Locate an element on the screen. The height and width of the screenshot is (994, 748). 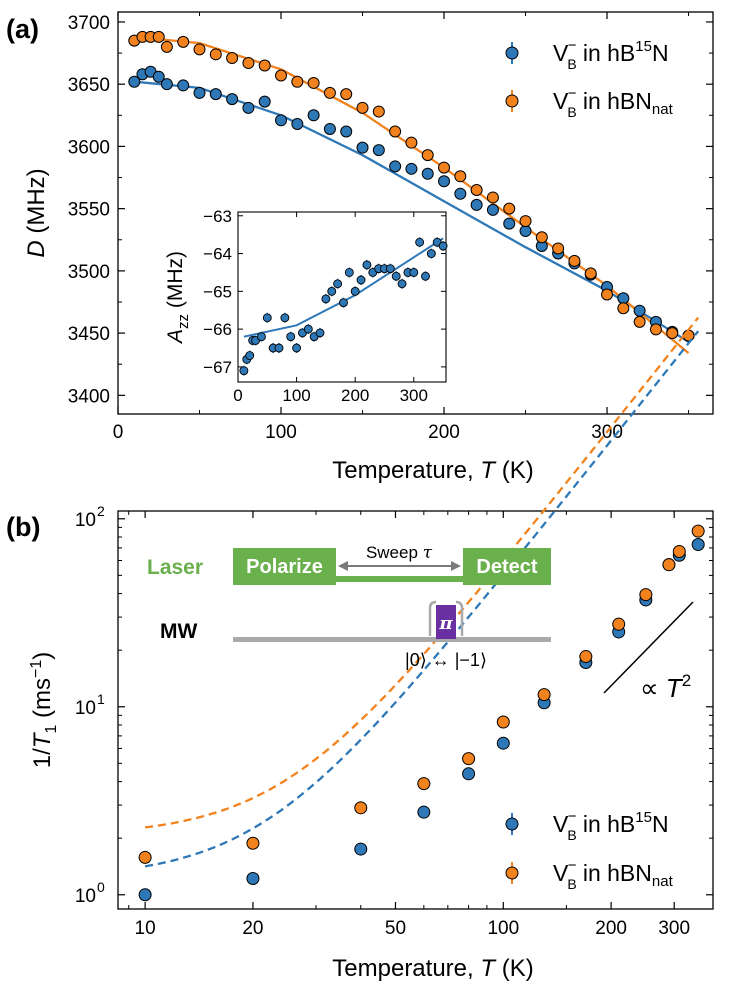
legend-b-item-hb15n: VB− in hB15N is located at coordinates (587, 825).